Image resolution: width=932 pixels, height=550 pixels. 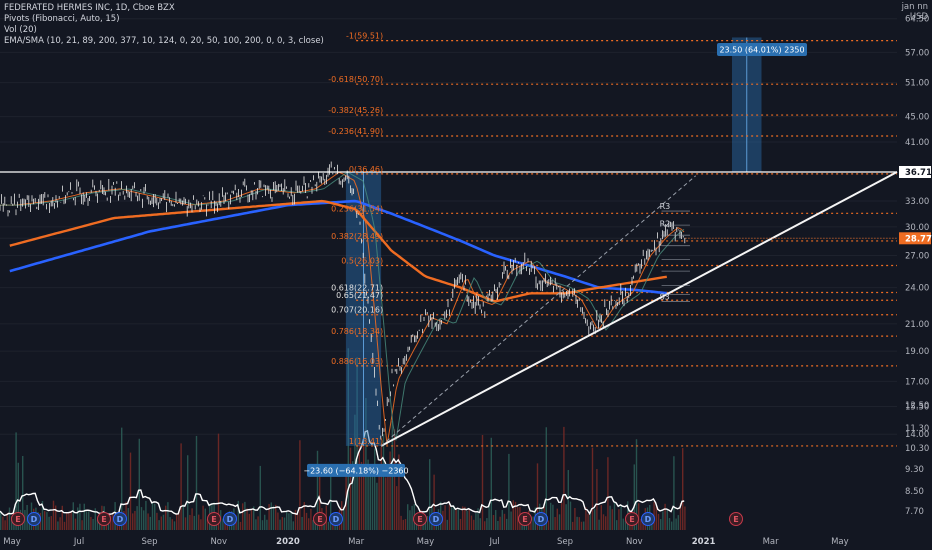 I want to click on symbol-title: FEDERATED HERMES INC, 1D, Cboe BZX, so click(x=89, y=8).